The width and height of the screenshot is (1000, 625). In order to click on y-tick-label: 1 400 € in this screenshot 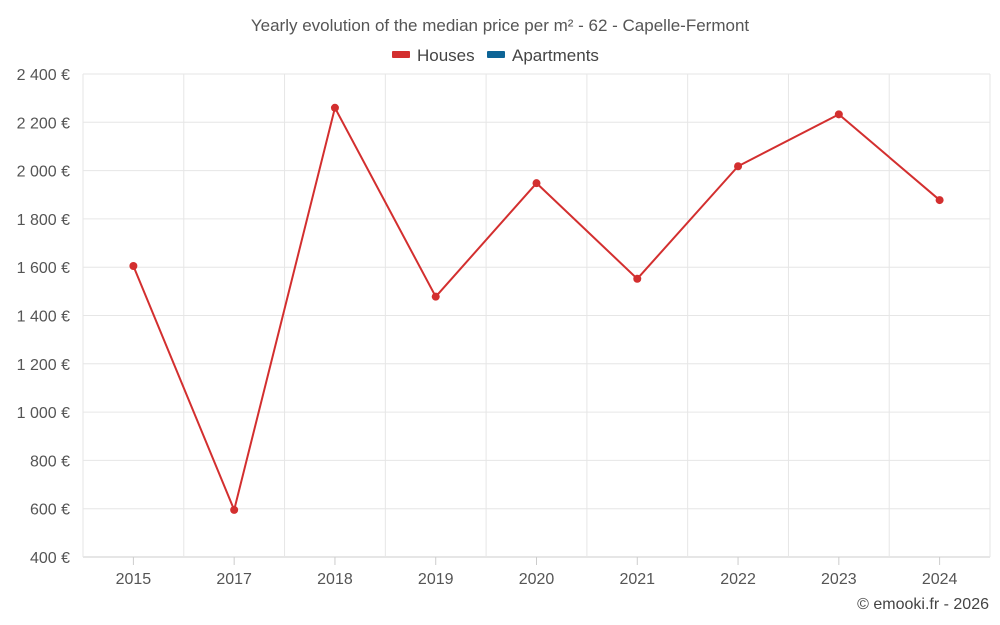, I will do `click(43, 317)`.